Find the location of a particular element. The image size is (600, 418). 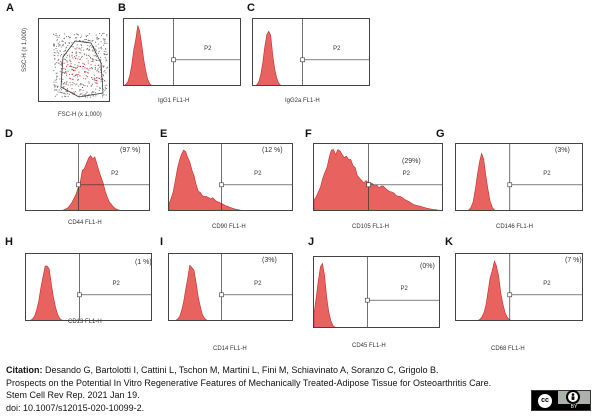

panel-e-percent: (12 %) is located at coordinates (272, 150).